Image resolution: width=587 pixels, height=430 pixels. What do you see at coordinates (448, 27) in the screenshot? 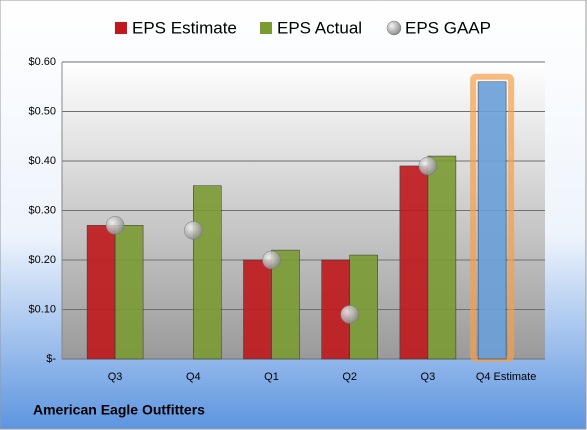
I see `legend-text: EPS GAAP` at bounding box center [448, 27].